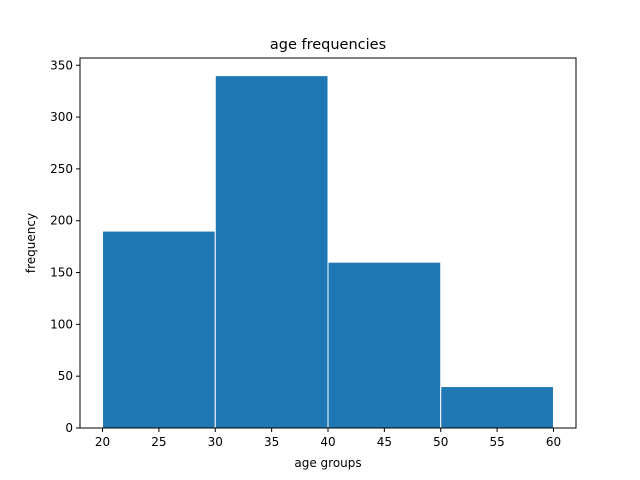 The image size is (640, 480). Describe the element at coordinates (61, 169) in the screenshot. I see `y-tick-label: 250` at that location.